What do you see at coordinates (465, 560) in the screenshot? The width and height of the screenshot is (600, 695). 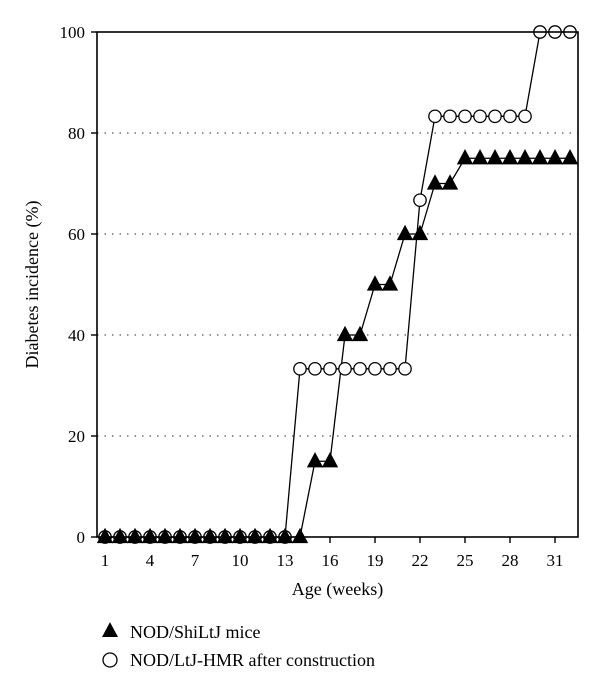 I see `x-tick-label: 25` at bounding box center [465, 560].